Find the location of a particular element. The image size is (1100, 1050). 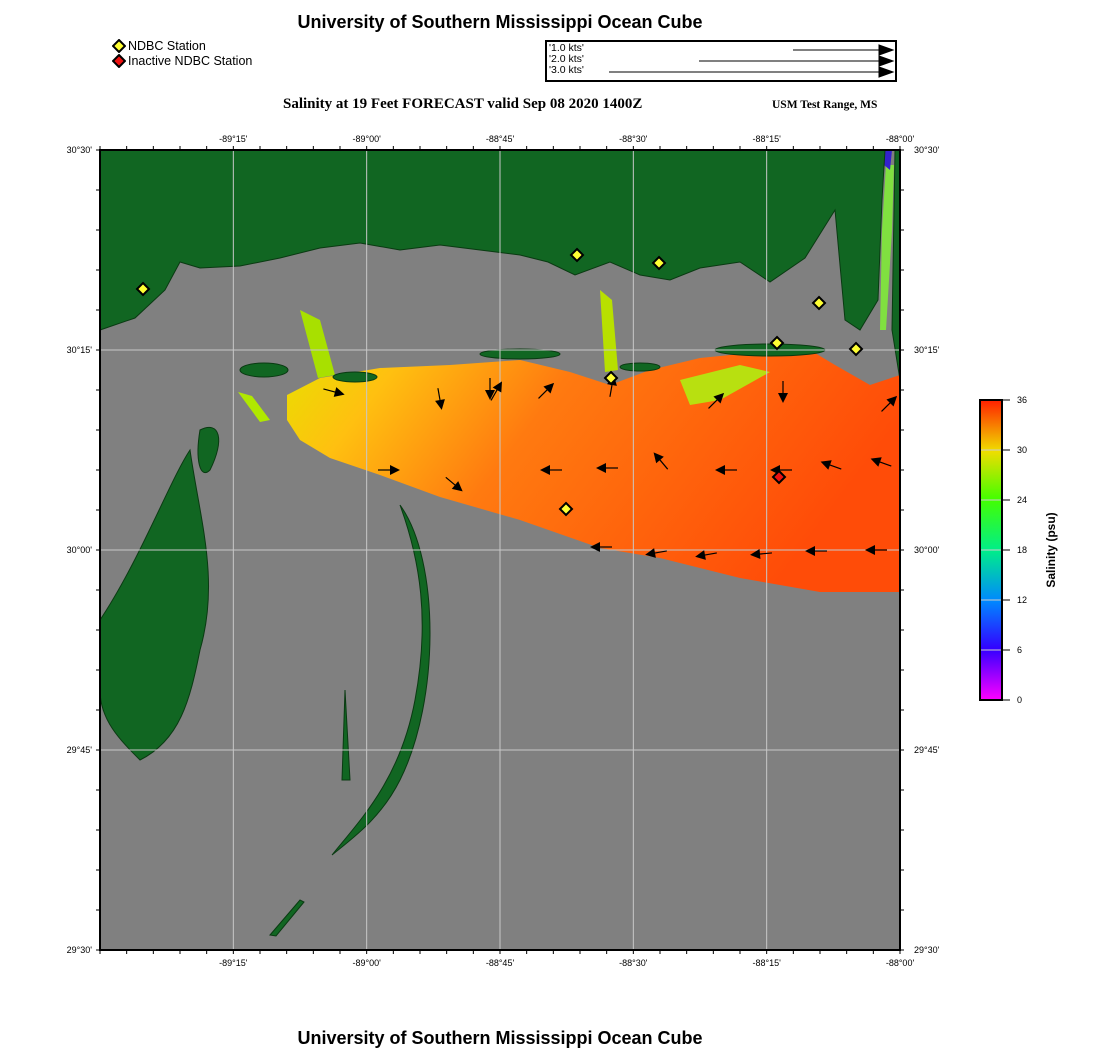

tick-label-right: 30°30' is located at coordinates (927, 150).